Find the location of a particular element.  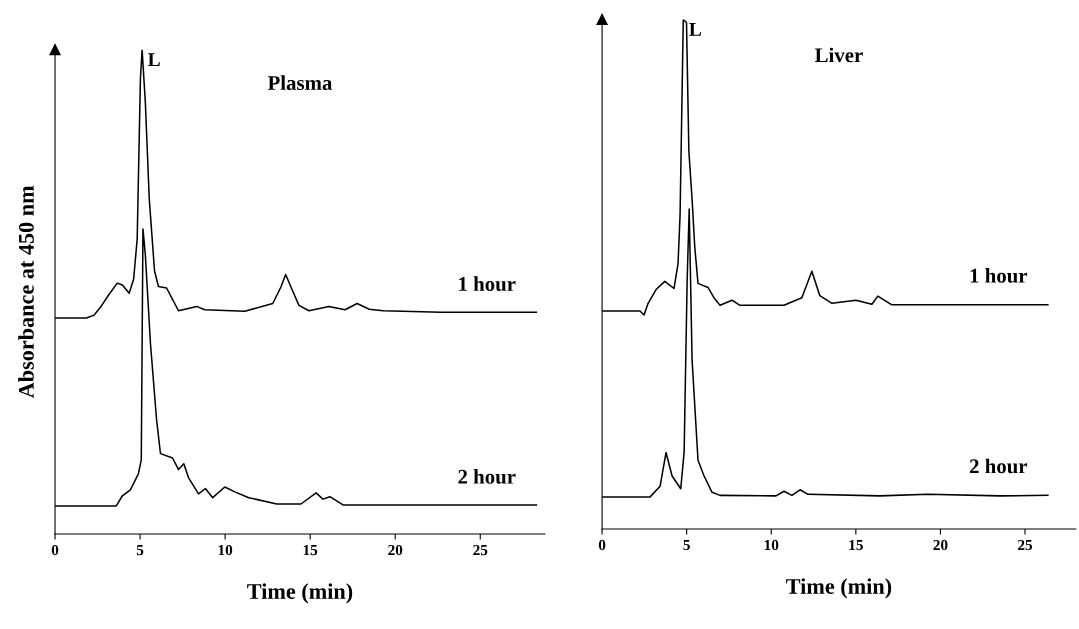

text: Liver is located at coordinates (838, 55).